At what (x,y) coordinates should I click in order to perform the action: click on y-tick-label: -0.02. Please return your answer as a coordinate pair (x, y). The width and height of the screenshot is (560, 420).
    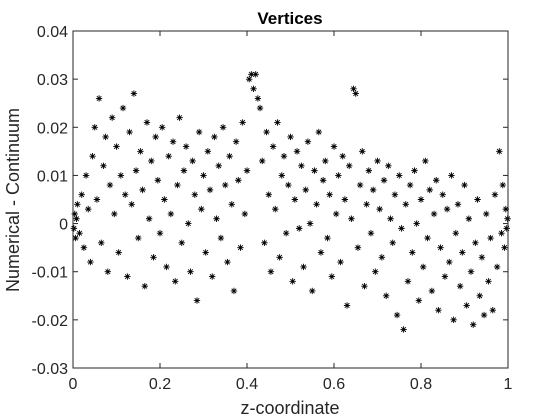
    Looking at the image, I should click on (50, 321).